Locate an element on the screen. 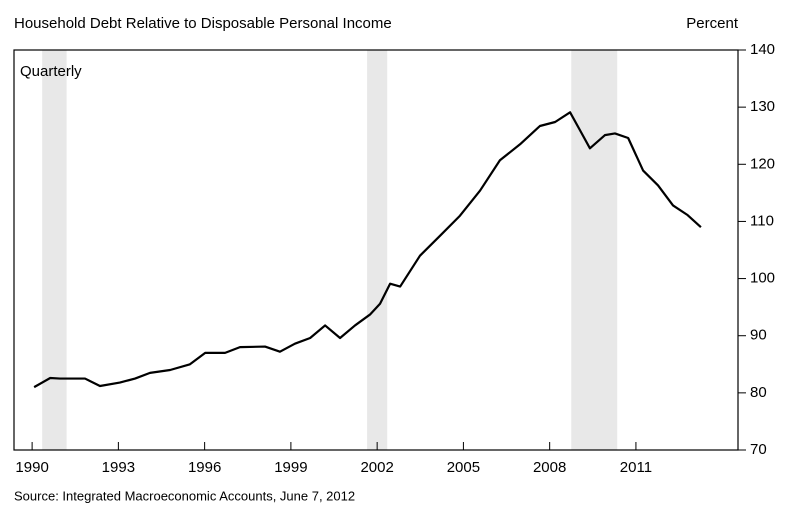  y-tick-label: 100 is located at coordinates (762, 278).